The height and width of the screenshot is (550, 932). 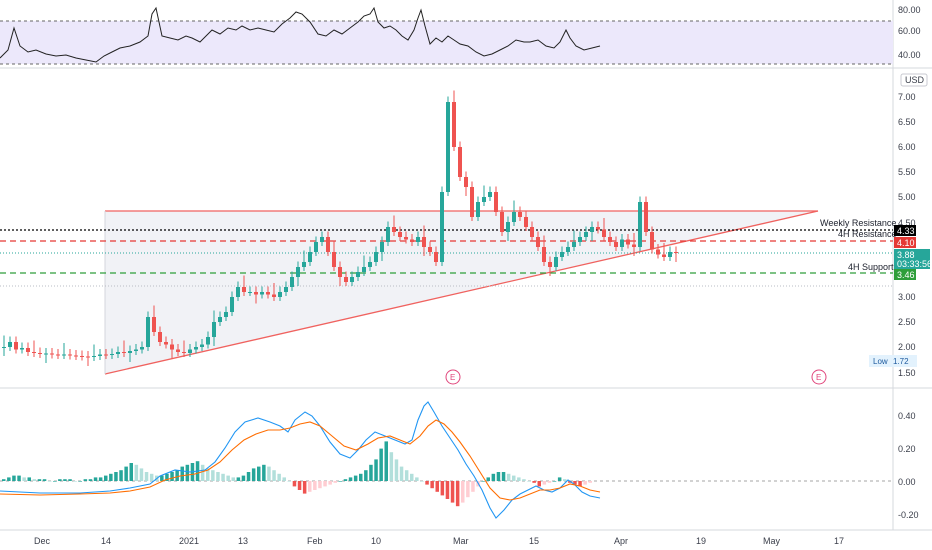 I want to click on macd-signal-line, so click(x=300, y=460).